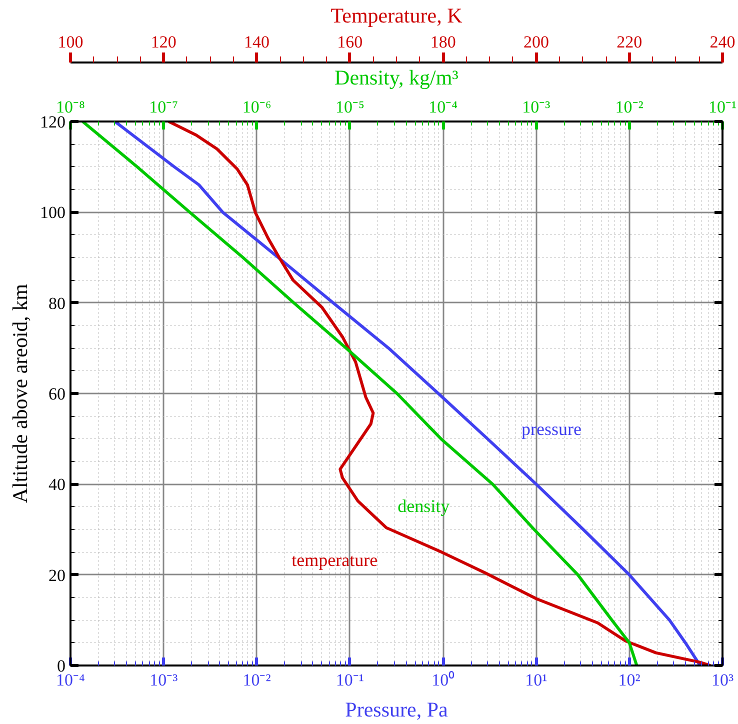 The height and width of the screenshot is (724, 738). What do you see at coordinates (163, 42) in the screenshot?
I see `x2-tick-label: 120` at bounding box center [163, 42].